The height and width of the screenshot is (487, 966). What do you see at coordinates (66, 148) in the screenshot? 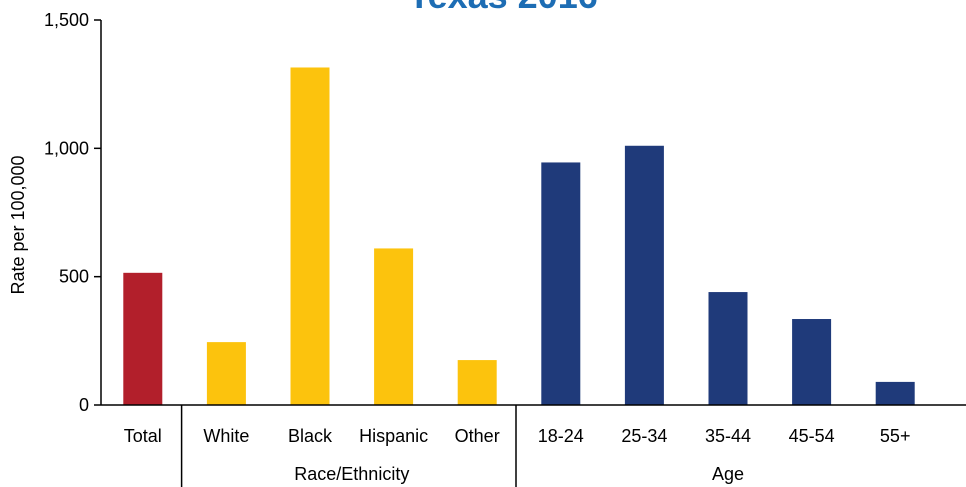
I see `y-tick-label: 1,000` at bounding box center [66, 148].